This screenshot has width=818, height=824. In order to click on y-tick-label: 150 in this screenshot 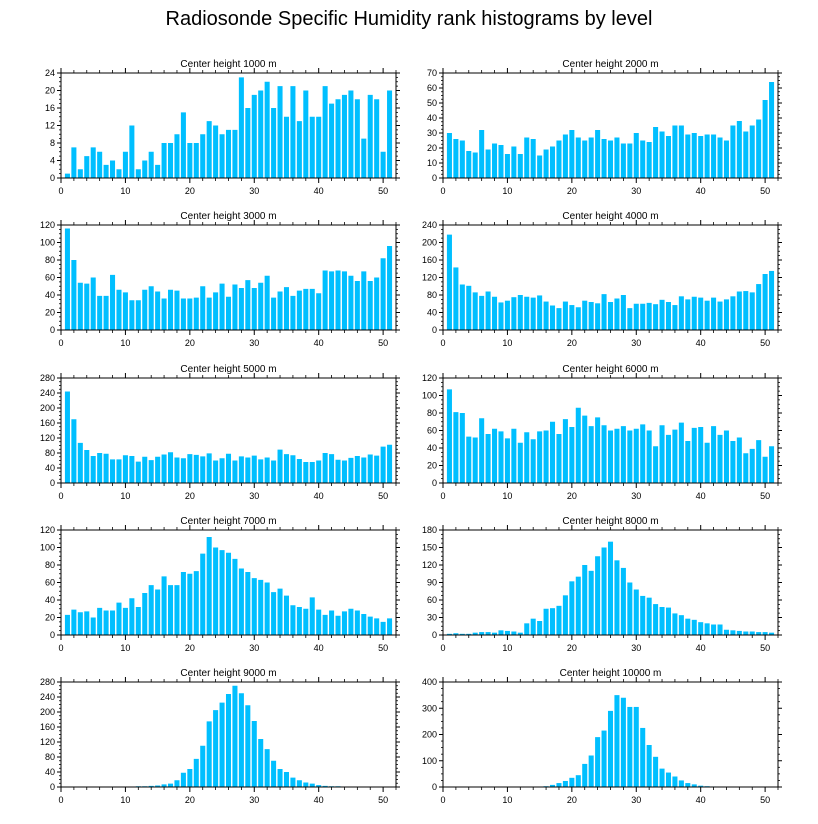, I will do `click(429, 548)`.